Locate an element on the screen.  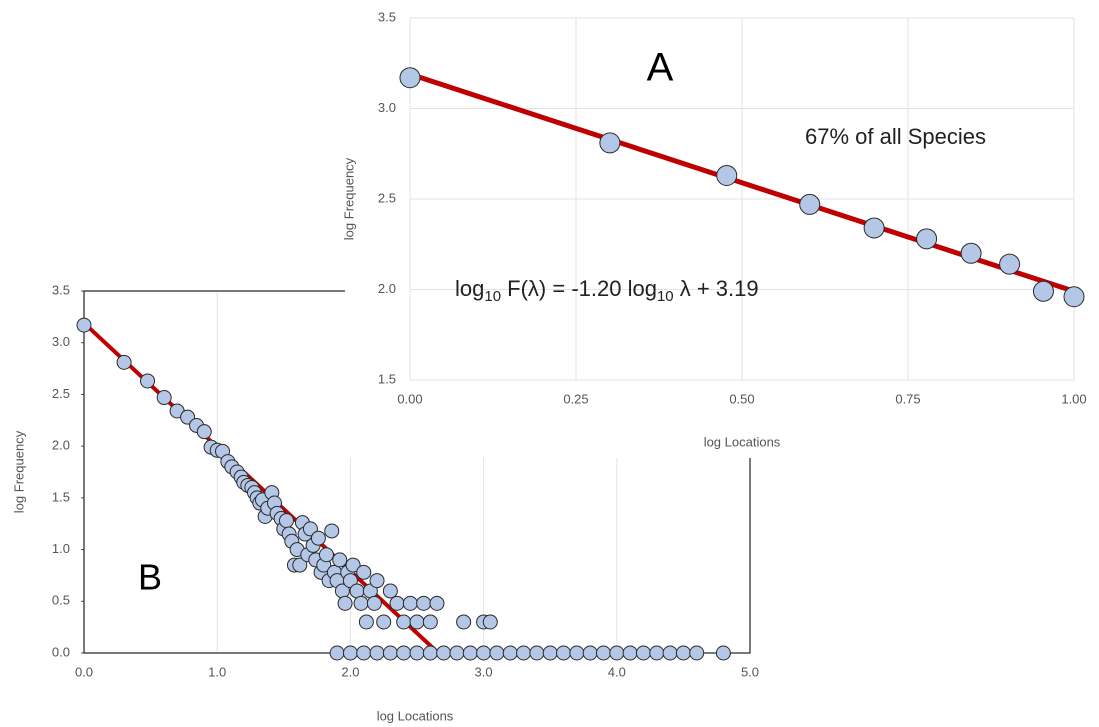
panel-label: A is located at coordinates (660, 68).